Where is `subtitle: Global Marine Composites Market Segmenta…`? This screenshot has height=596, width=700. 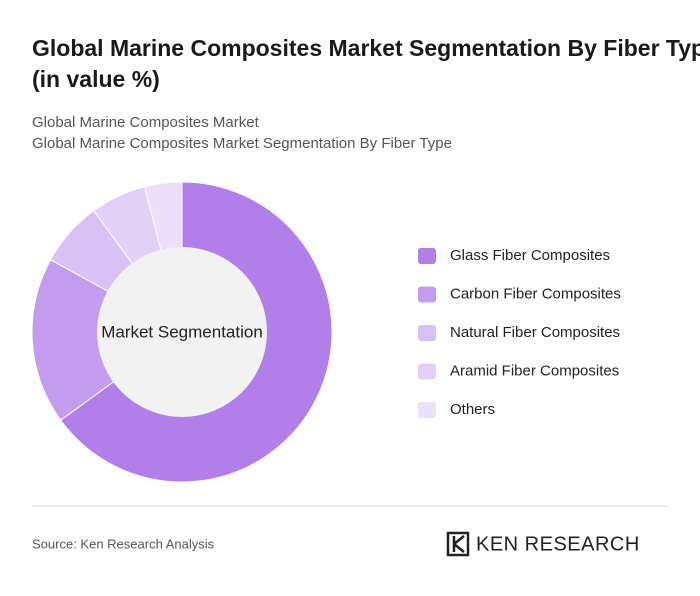 subtitle: Global Marine Composites Market Segmenta… is located at coordinates (242, 143).